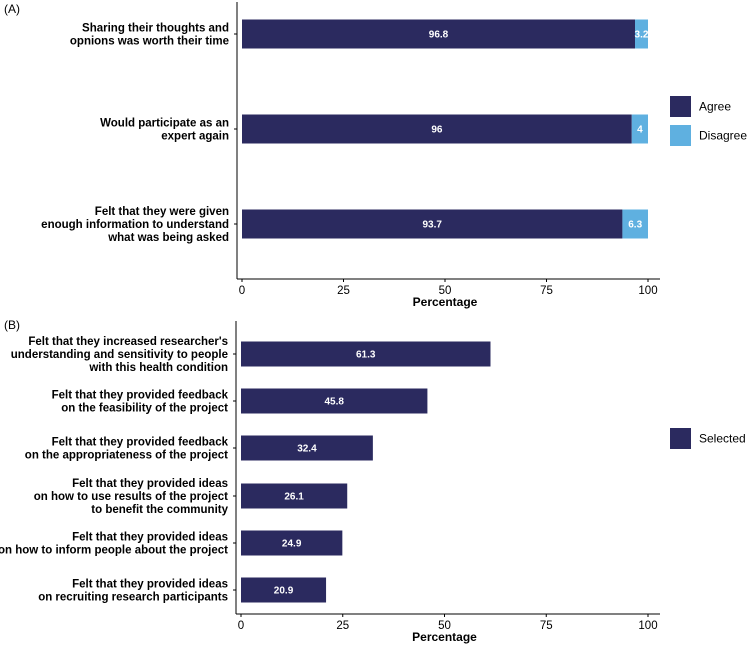  I want to click on panel-b-tag: (B), so click(12, 325).